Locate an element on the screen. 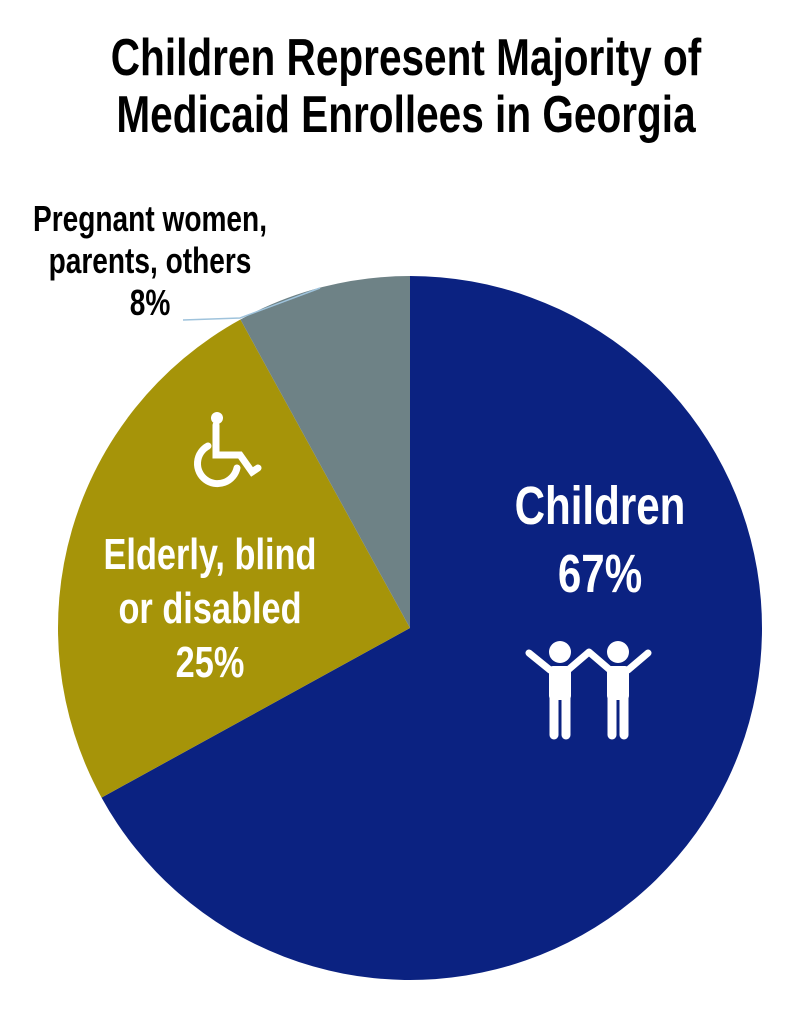  pie-slice-pregnant is located at coordinates (325, 452).